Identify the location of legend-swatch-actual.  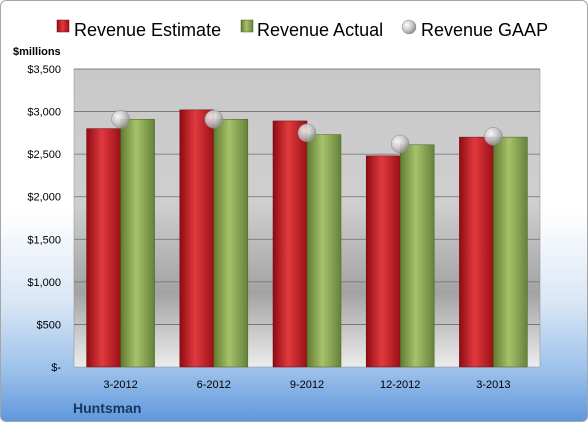
(247, 26).